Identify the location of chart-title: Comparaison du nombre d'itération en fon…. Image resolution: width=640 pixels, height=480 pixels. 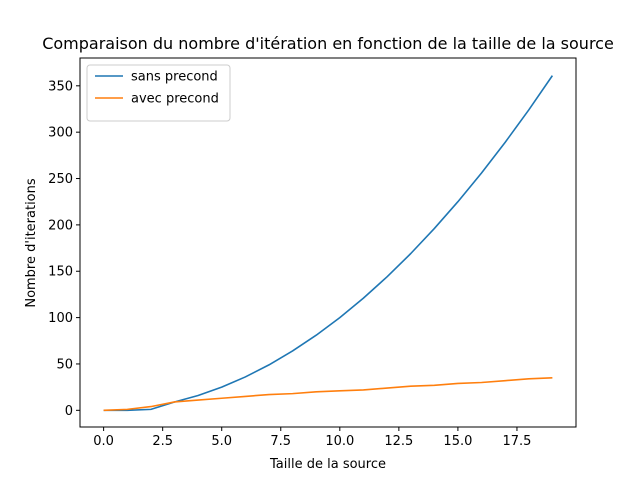
(328, 43).